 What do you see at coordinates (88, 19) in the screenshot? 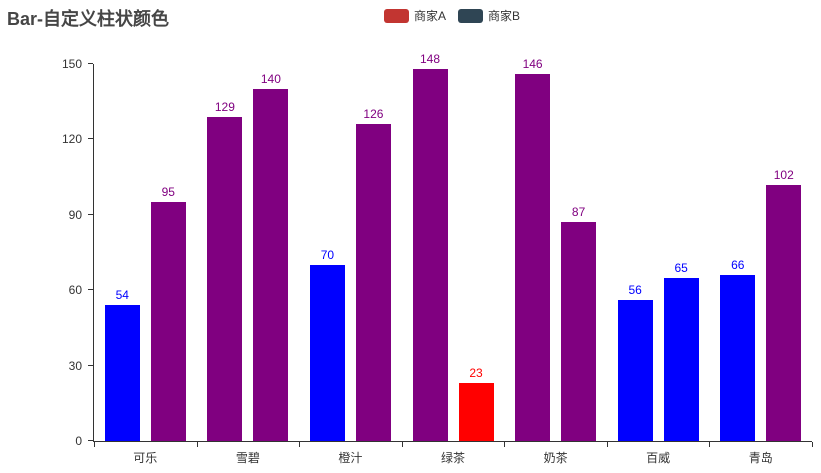
I see `chart-title: Bar-自定义柱状颜色` at bounding box center [88, 19].